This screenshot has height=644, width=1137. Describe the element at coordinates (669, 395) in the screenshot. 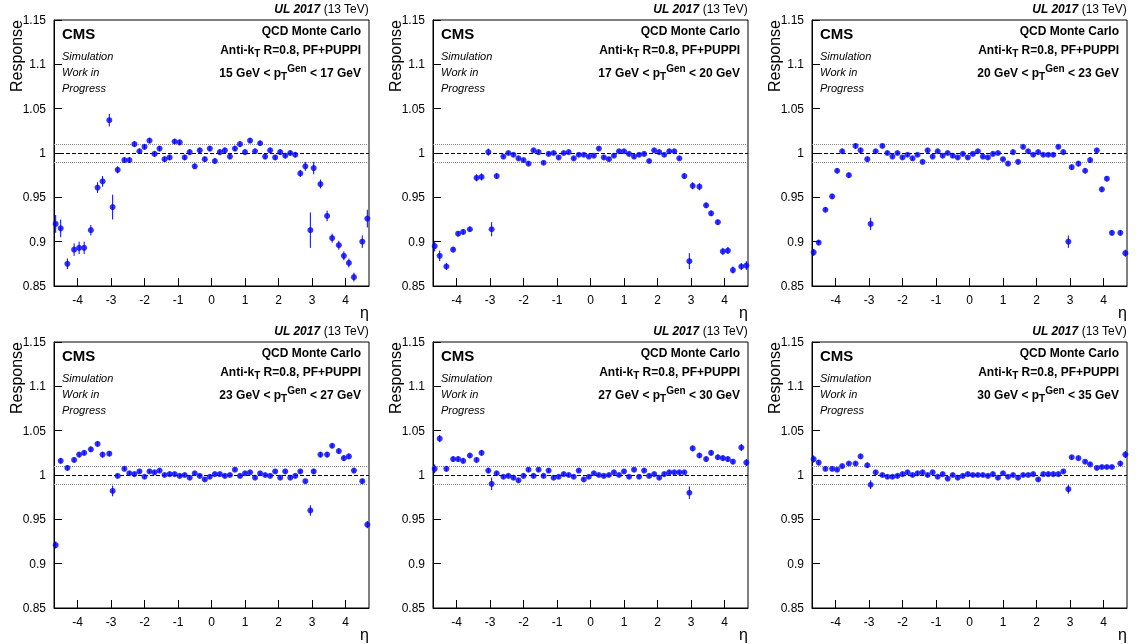

I see `annotation: 27 GeV < p$_{T}$$^{Gen}$ < 30 GeV` at that location.